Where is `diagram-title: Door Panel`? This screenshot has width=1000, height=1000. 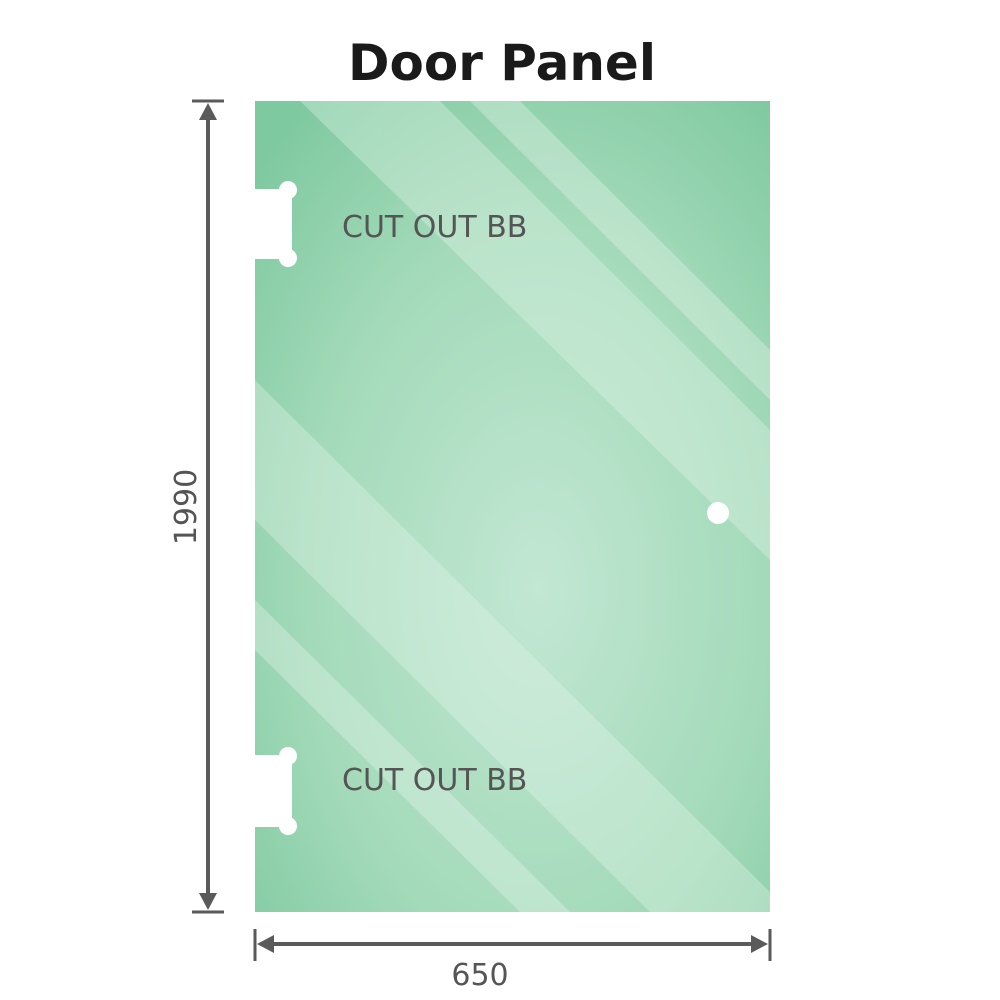
diagram-title: Door Panel is located at coordinates (502, 63).